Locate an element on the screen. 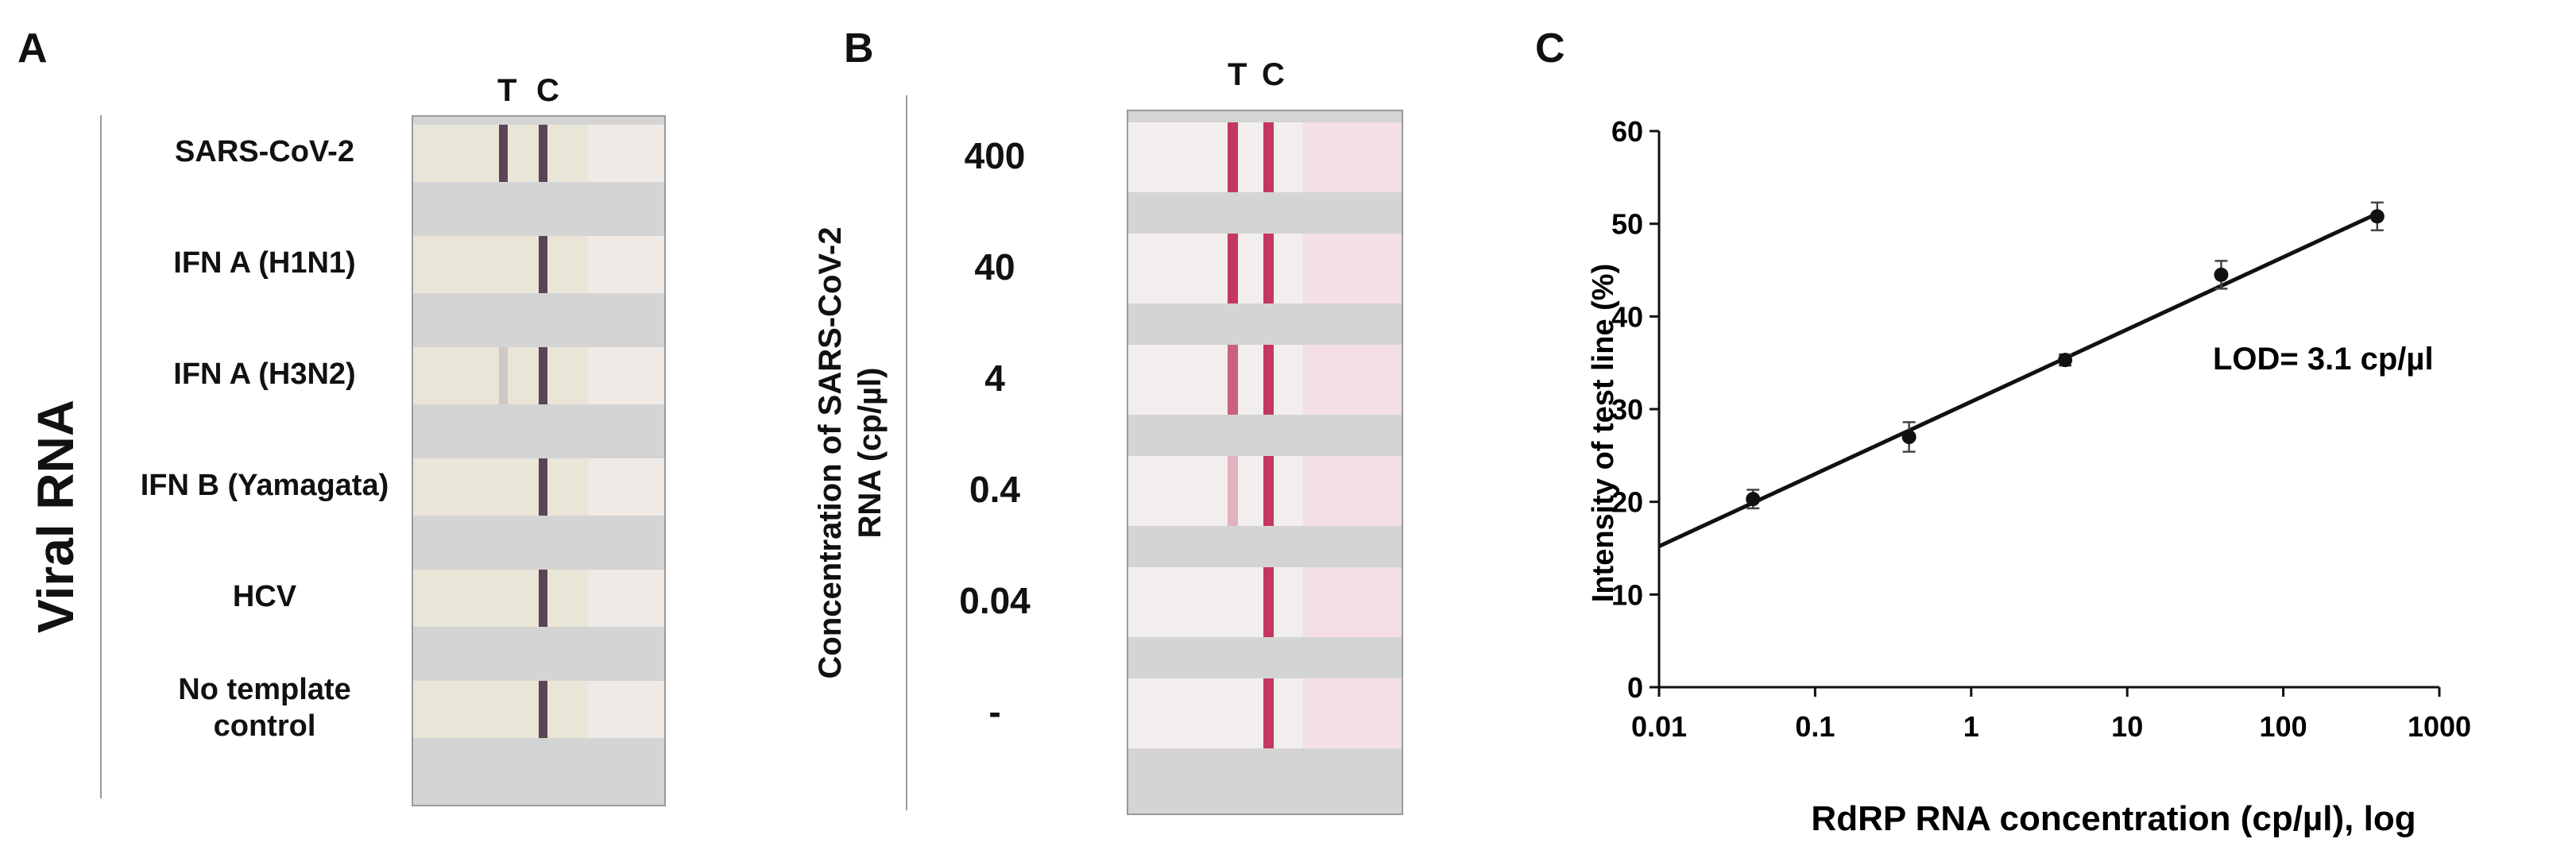 The image size is (2576, 858). data-points-group is located at coordinates (2065, 355).